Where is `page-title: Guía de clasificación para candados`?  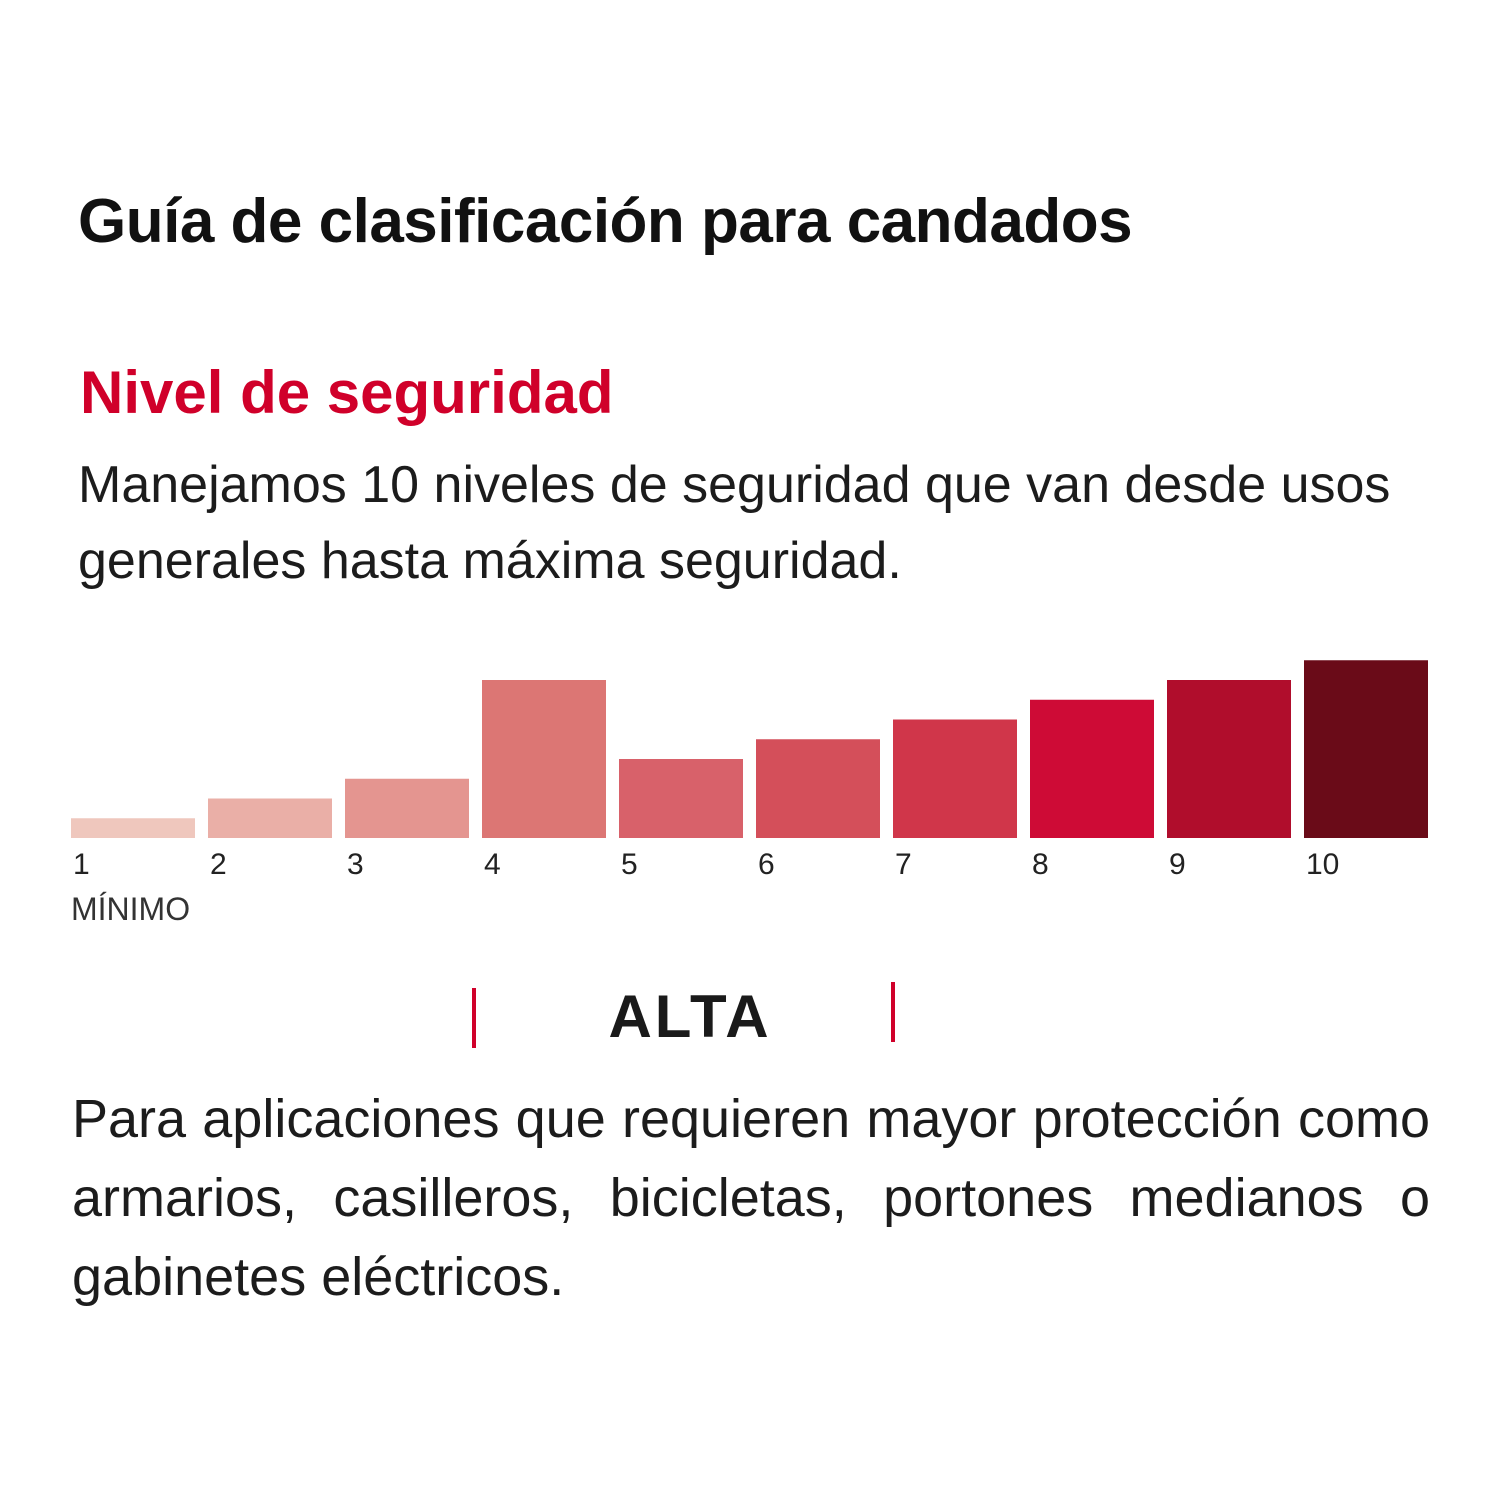 page-title: Guía de clasificación para candados is located at coordinates (605, 221).